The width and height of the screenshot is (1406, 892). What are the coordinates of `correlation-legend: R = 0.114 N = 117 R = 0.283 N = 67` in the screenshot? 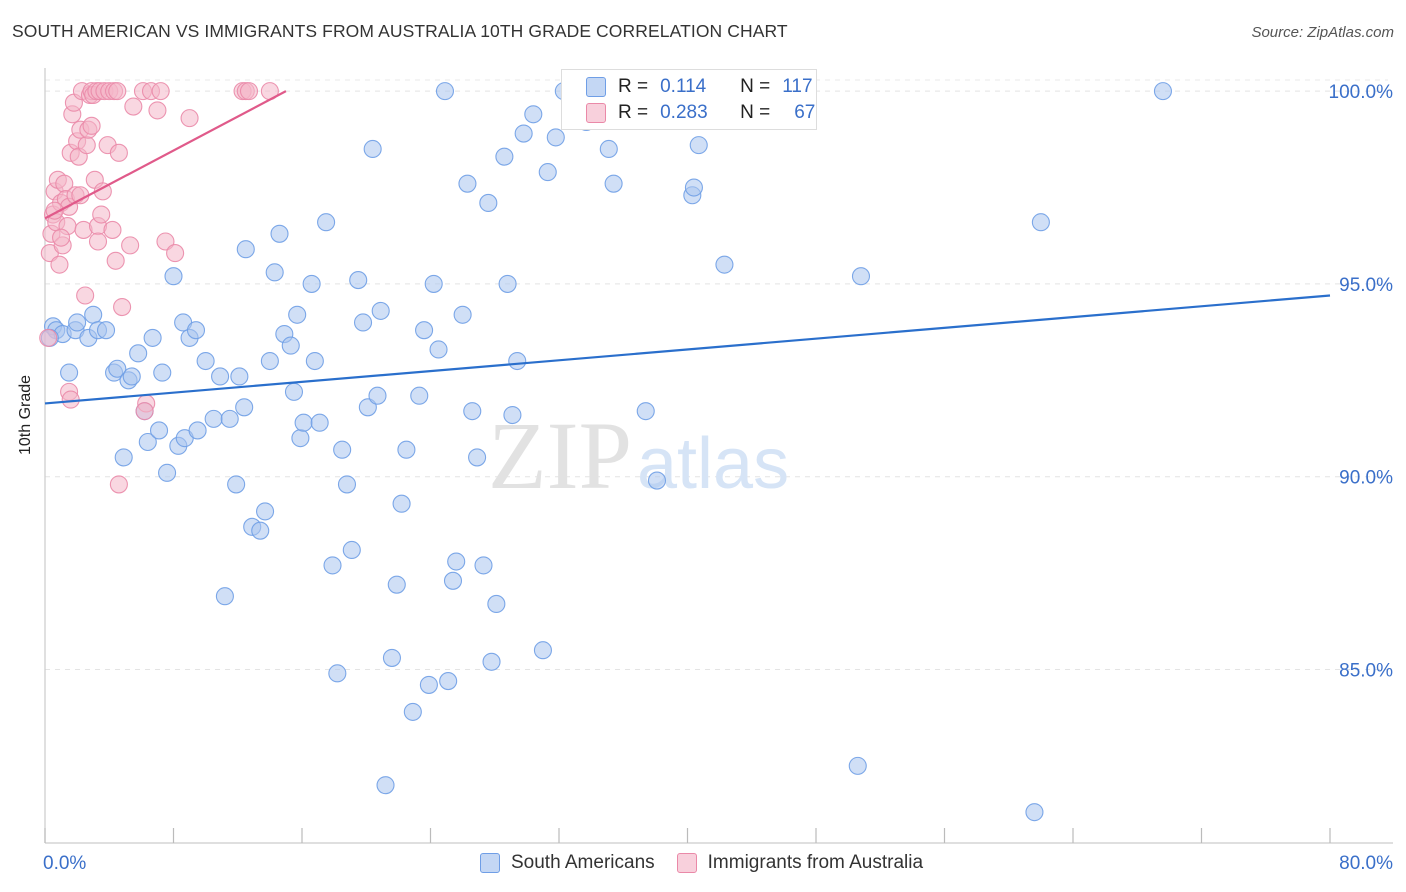 It's located at (689, 99).